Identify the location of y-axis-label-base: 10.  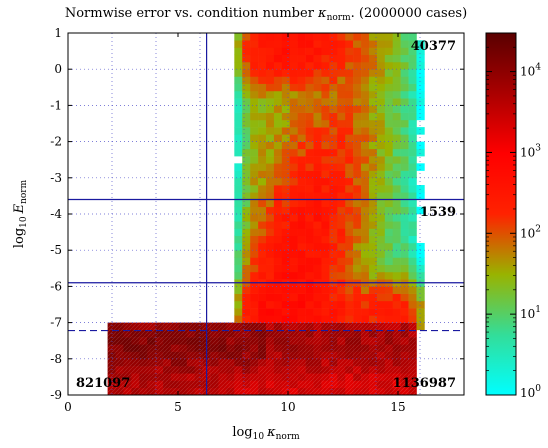
(24, 222).